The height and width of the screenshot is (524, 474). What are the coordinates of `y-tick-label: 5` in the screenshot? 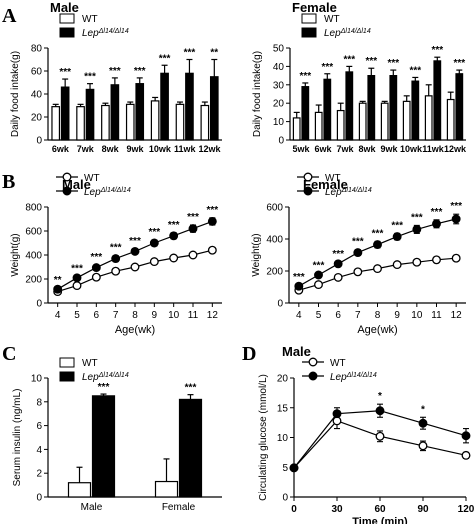 It's located at (285, 468).